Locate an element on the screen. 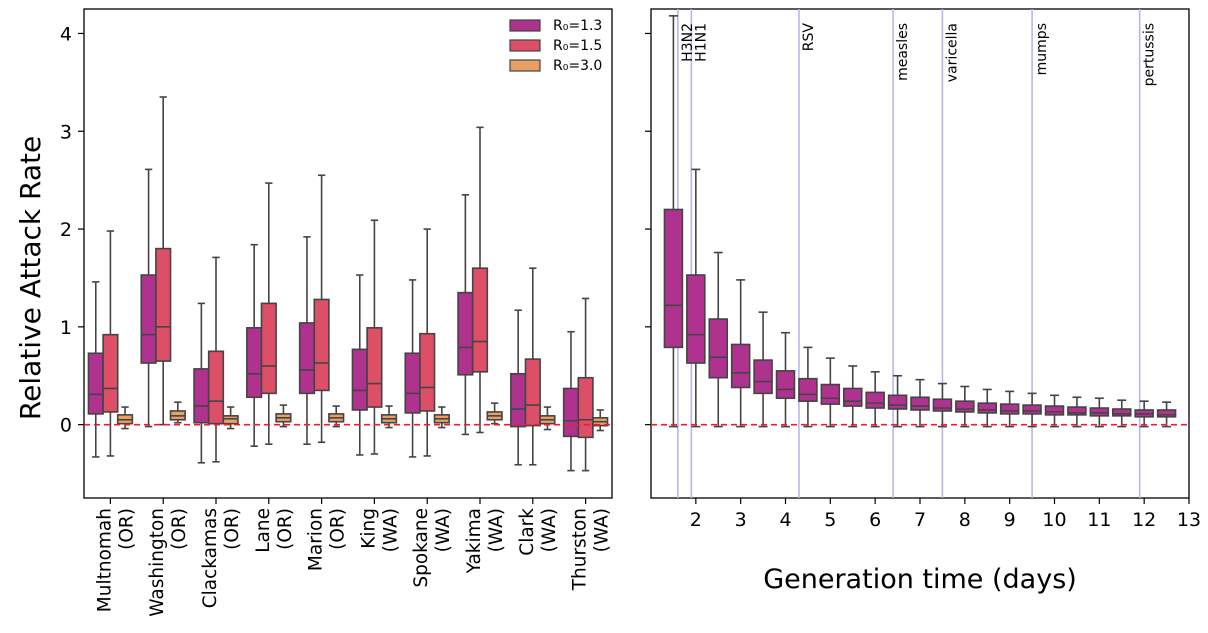  legend-label: R₀=3.0 is located at coordinates (577, 66).